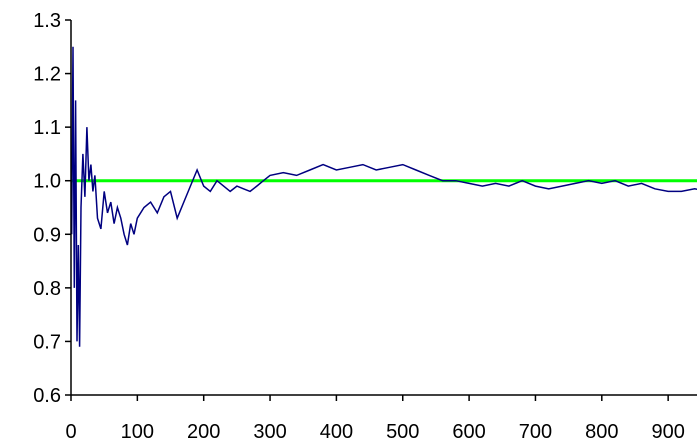  I want to click on x-tick-label: 900, so click(667, 432).